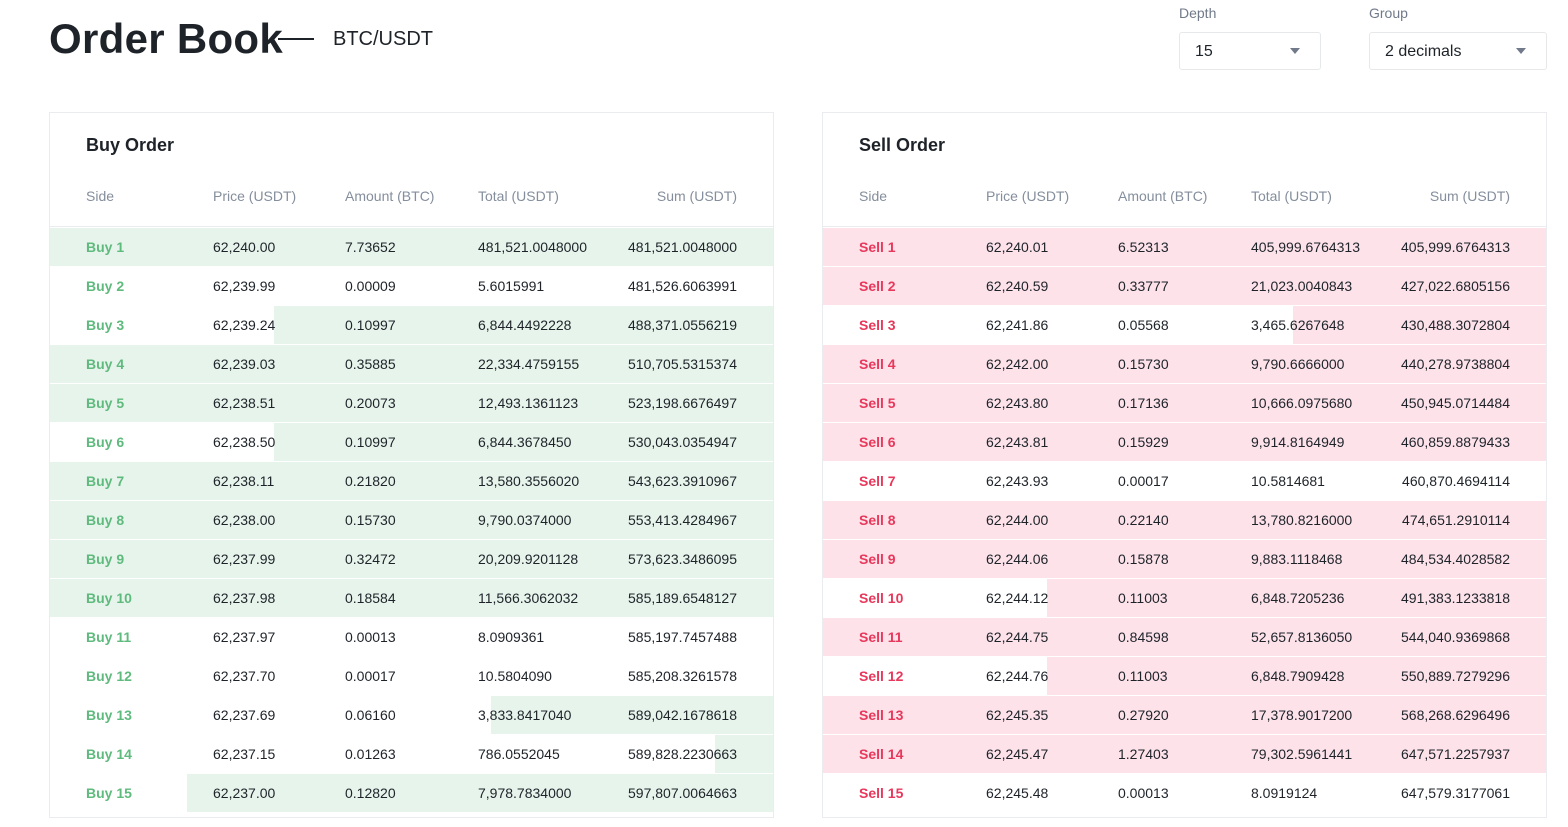 This screenshot has width=1568, height=827. Describe the element at coordinates (1143, 247) in the screenshot. I see `amount-cell: 6.52313` at that location.